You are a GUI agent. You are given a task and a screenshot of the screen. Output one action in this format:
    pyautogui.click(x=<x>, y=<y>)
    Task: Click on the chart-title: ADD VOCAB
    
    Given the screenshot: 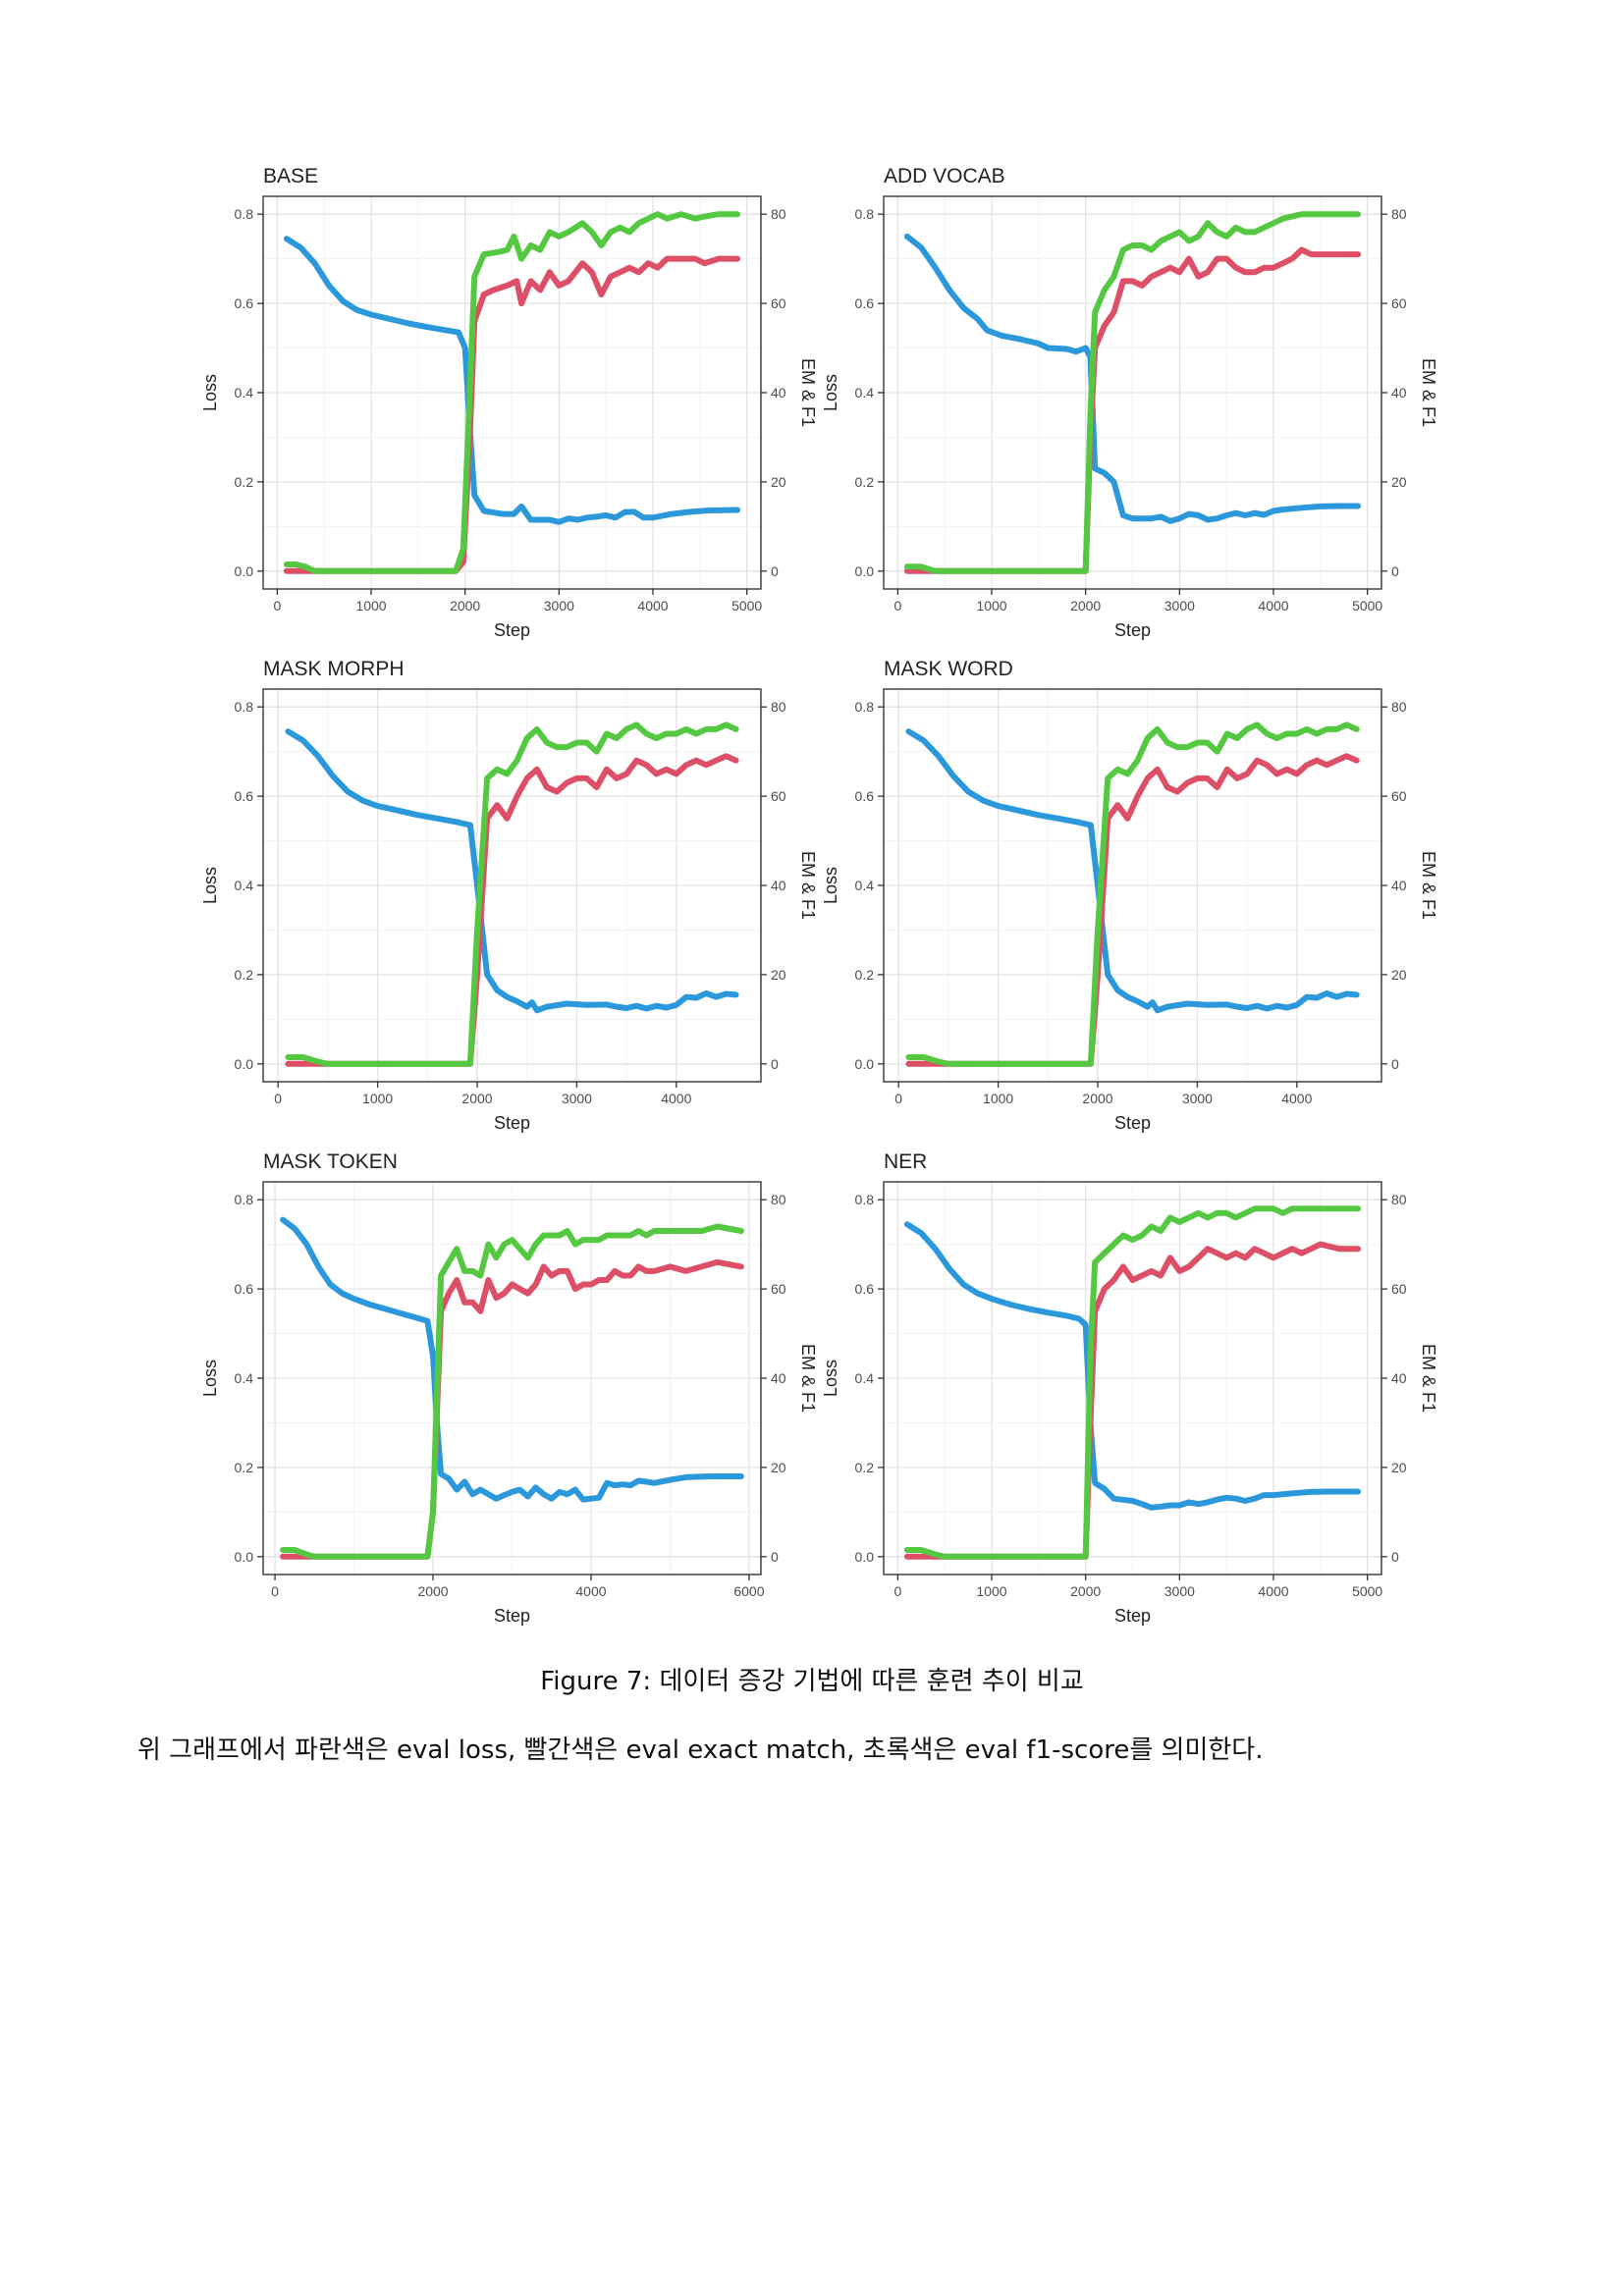 What is the action you would take?
    pyautogui.click(x=944, y=176)
    